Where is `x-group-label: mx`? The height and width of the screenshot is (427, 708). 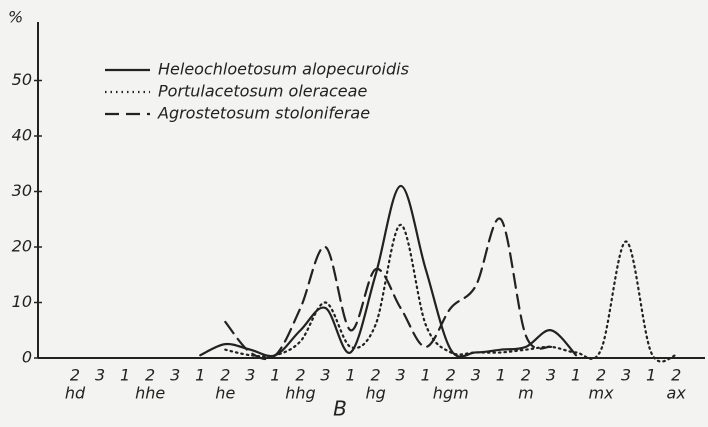 x-group-label: mx is located at coordinates (602, 393).